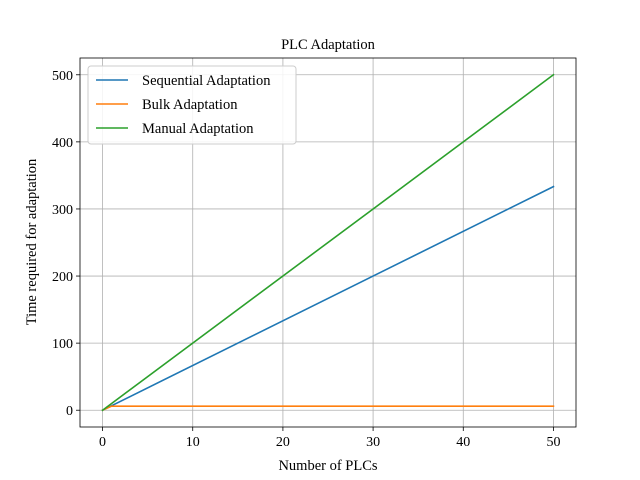 The image size is (640, 480). Describe the element at coordinates (62, 277) in the screenshot. I see `y-tick-label: 200` at that location.